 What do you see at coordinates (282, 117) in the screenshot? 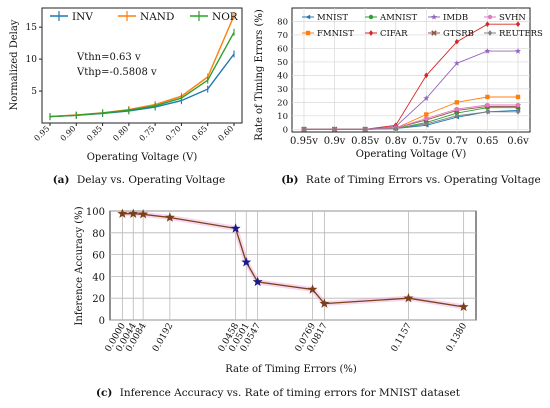
I see `chart-b-y-tick-label: 10` at bounding box center [282, 117].